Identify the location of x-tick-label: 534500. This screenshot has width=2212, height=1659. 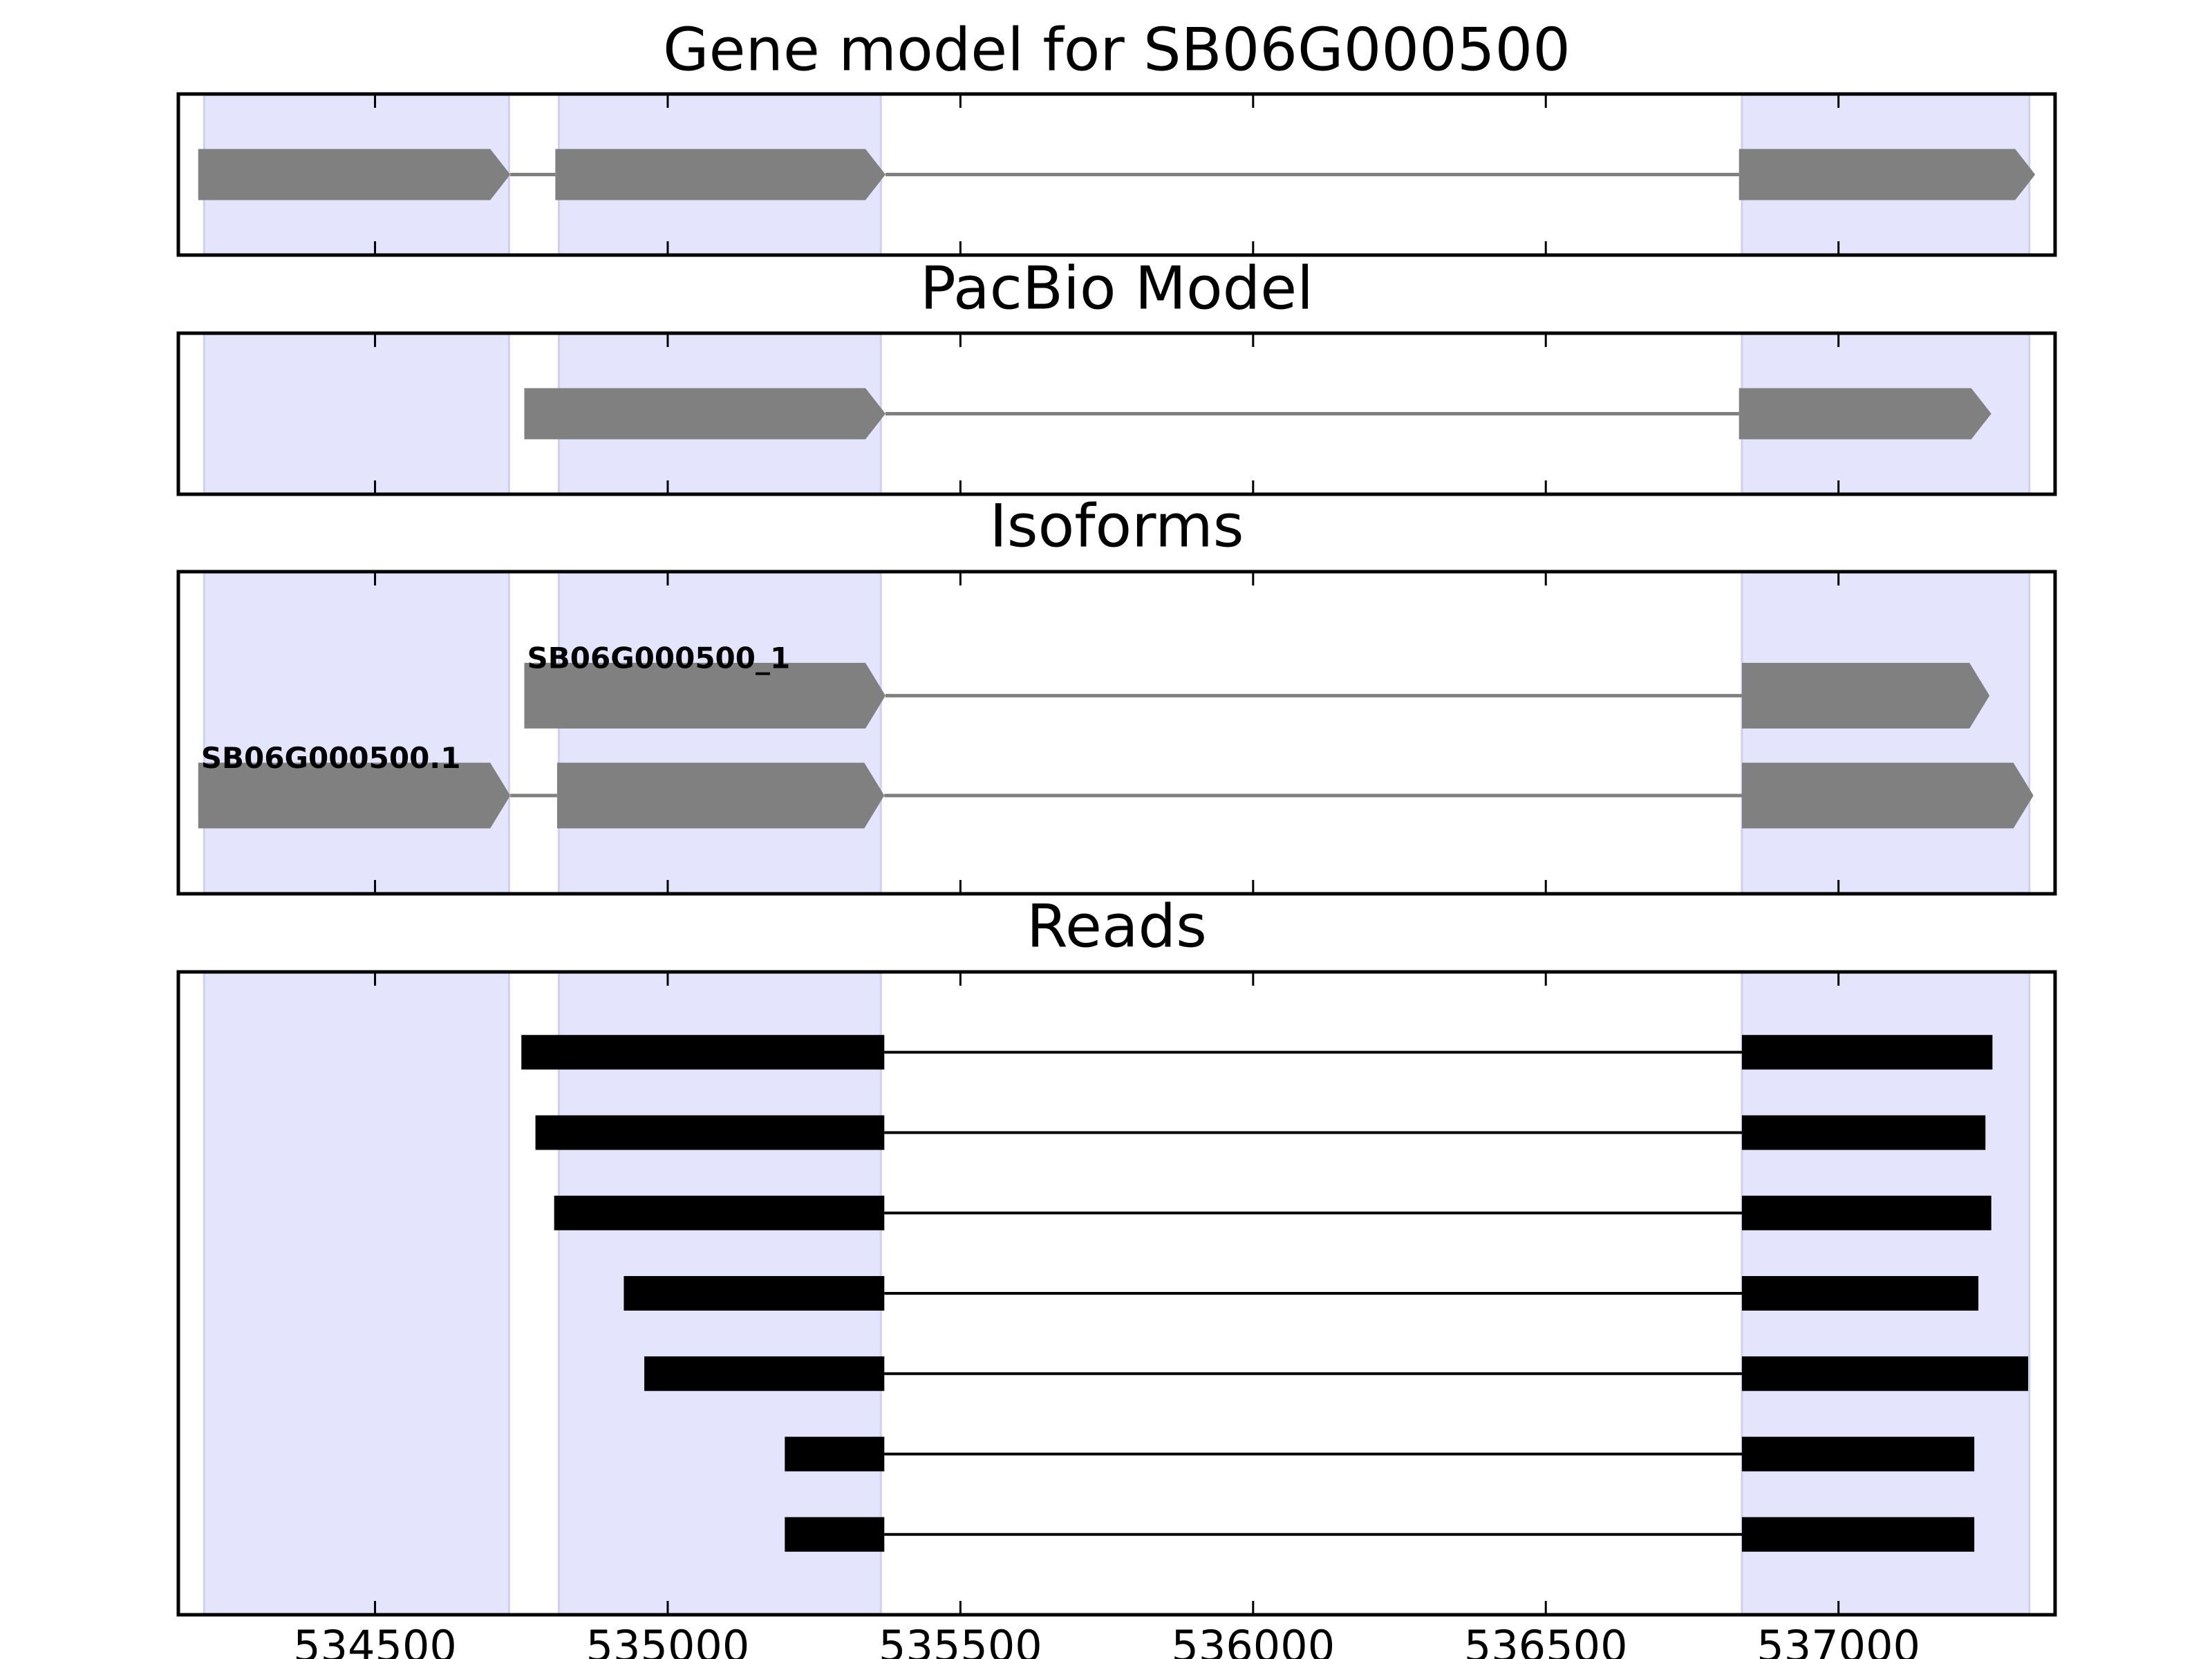
(375, 1640).